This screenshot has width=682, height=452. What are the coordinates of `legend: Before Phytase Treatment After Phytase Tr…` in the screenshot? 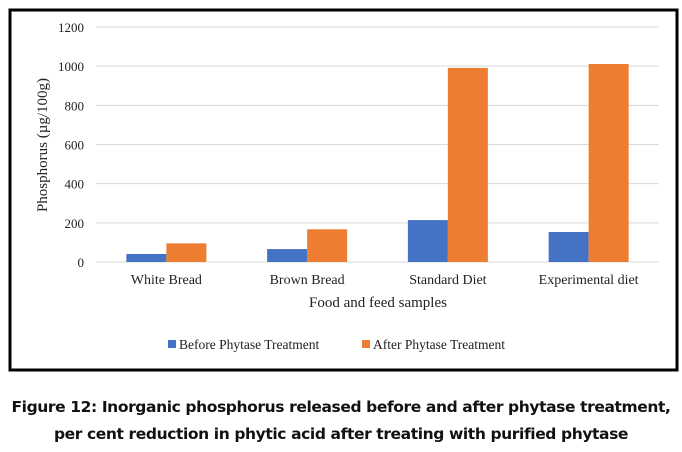 It's located at (336, 344).